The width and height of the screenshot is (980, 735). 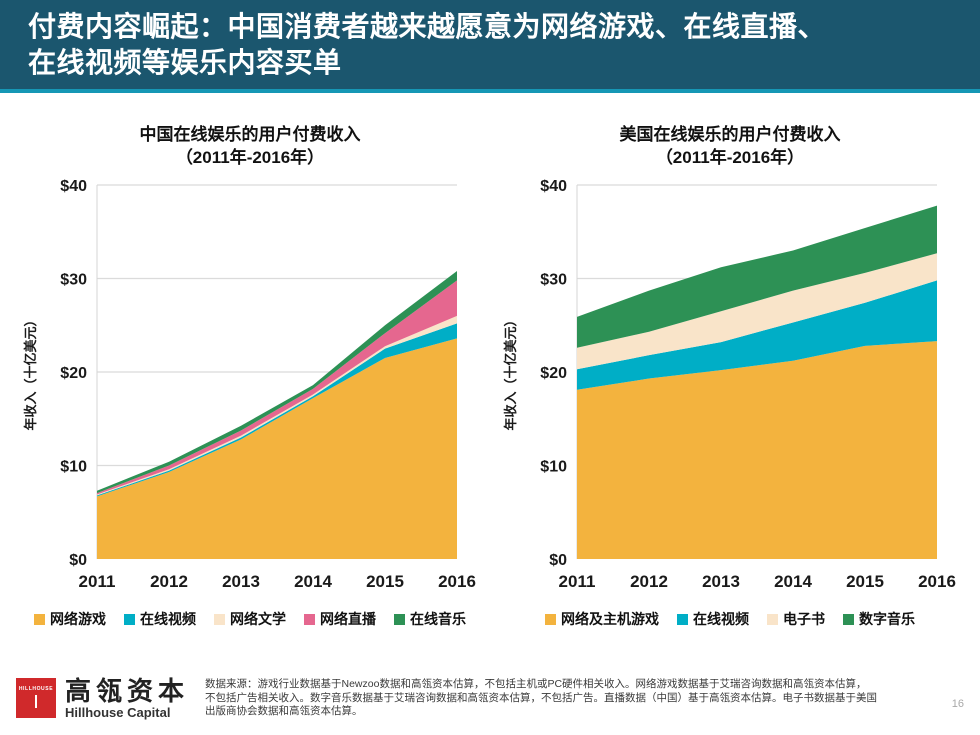 I want to click on legend-item: 网络及主机游戏, so click(x=602, y=619).